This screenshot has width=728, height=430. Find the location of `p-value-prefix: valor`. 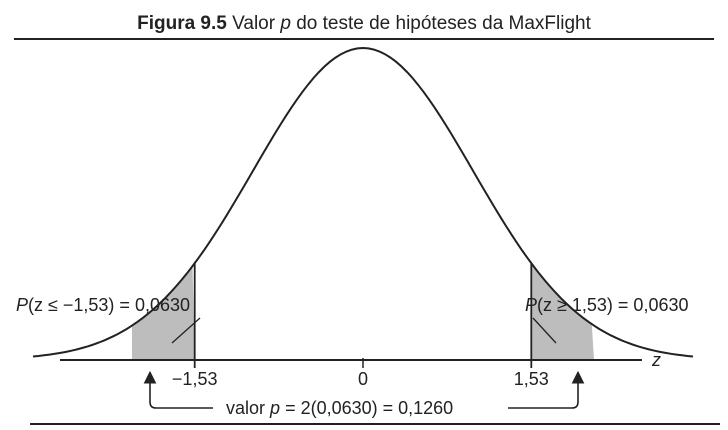

p-value-prefix: valor is located at coordinates (245, 408).